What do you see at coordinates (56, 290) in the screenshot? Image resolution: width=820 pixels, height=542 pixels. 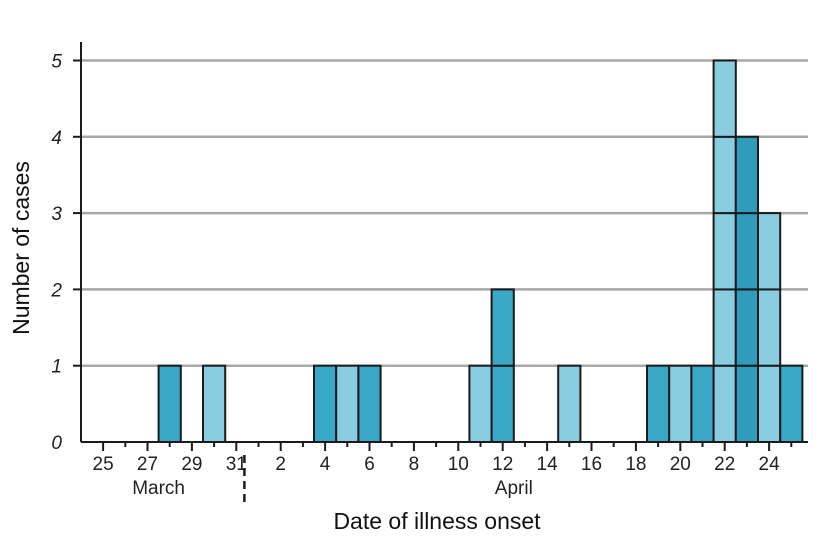 I see `y-tick-label: 2` at bounding box center [56, 290].